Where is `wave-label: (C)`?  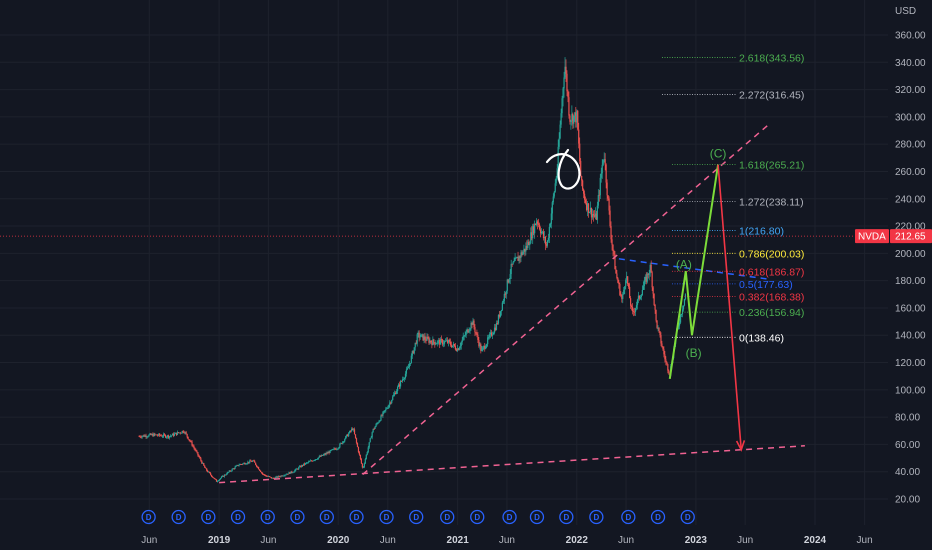
wave-label: (C) is located at coordinates (718, 154).